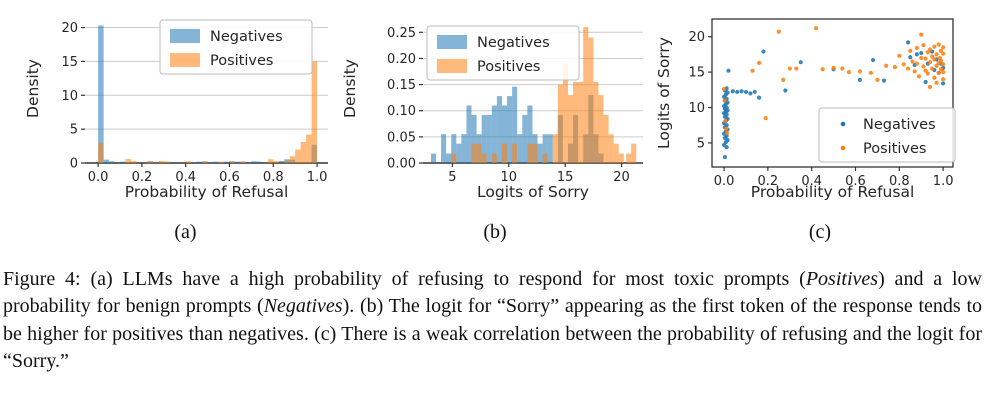  I want to click on x-axis-label: Logits of Sorry, so click(533, 192).